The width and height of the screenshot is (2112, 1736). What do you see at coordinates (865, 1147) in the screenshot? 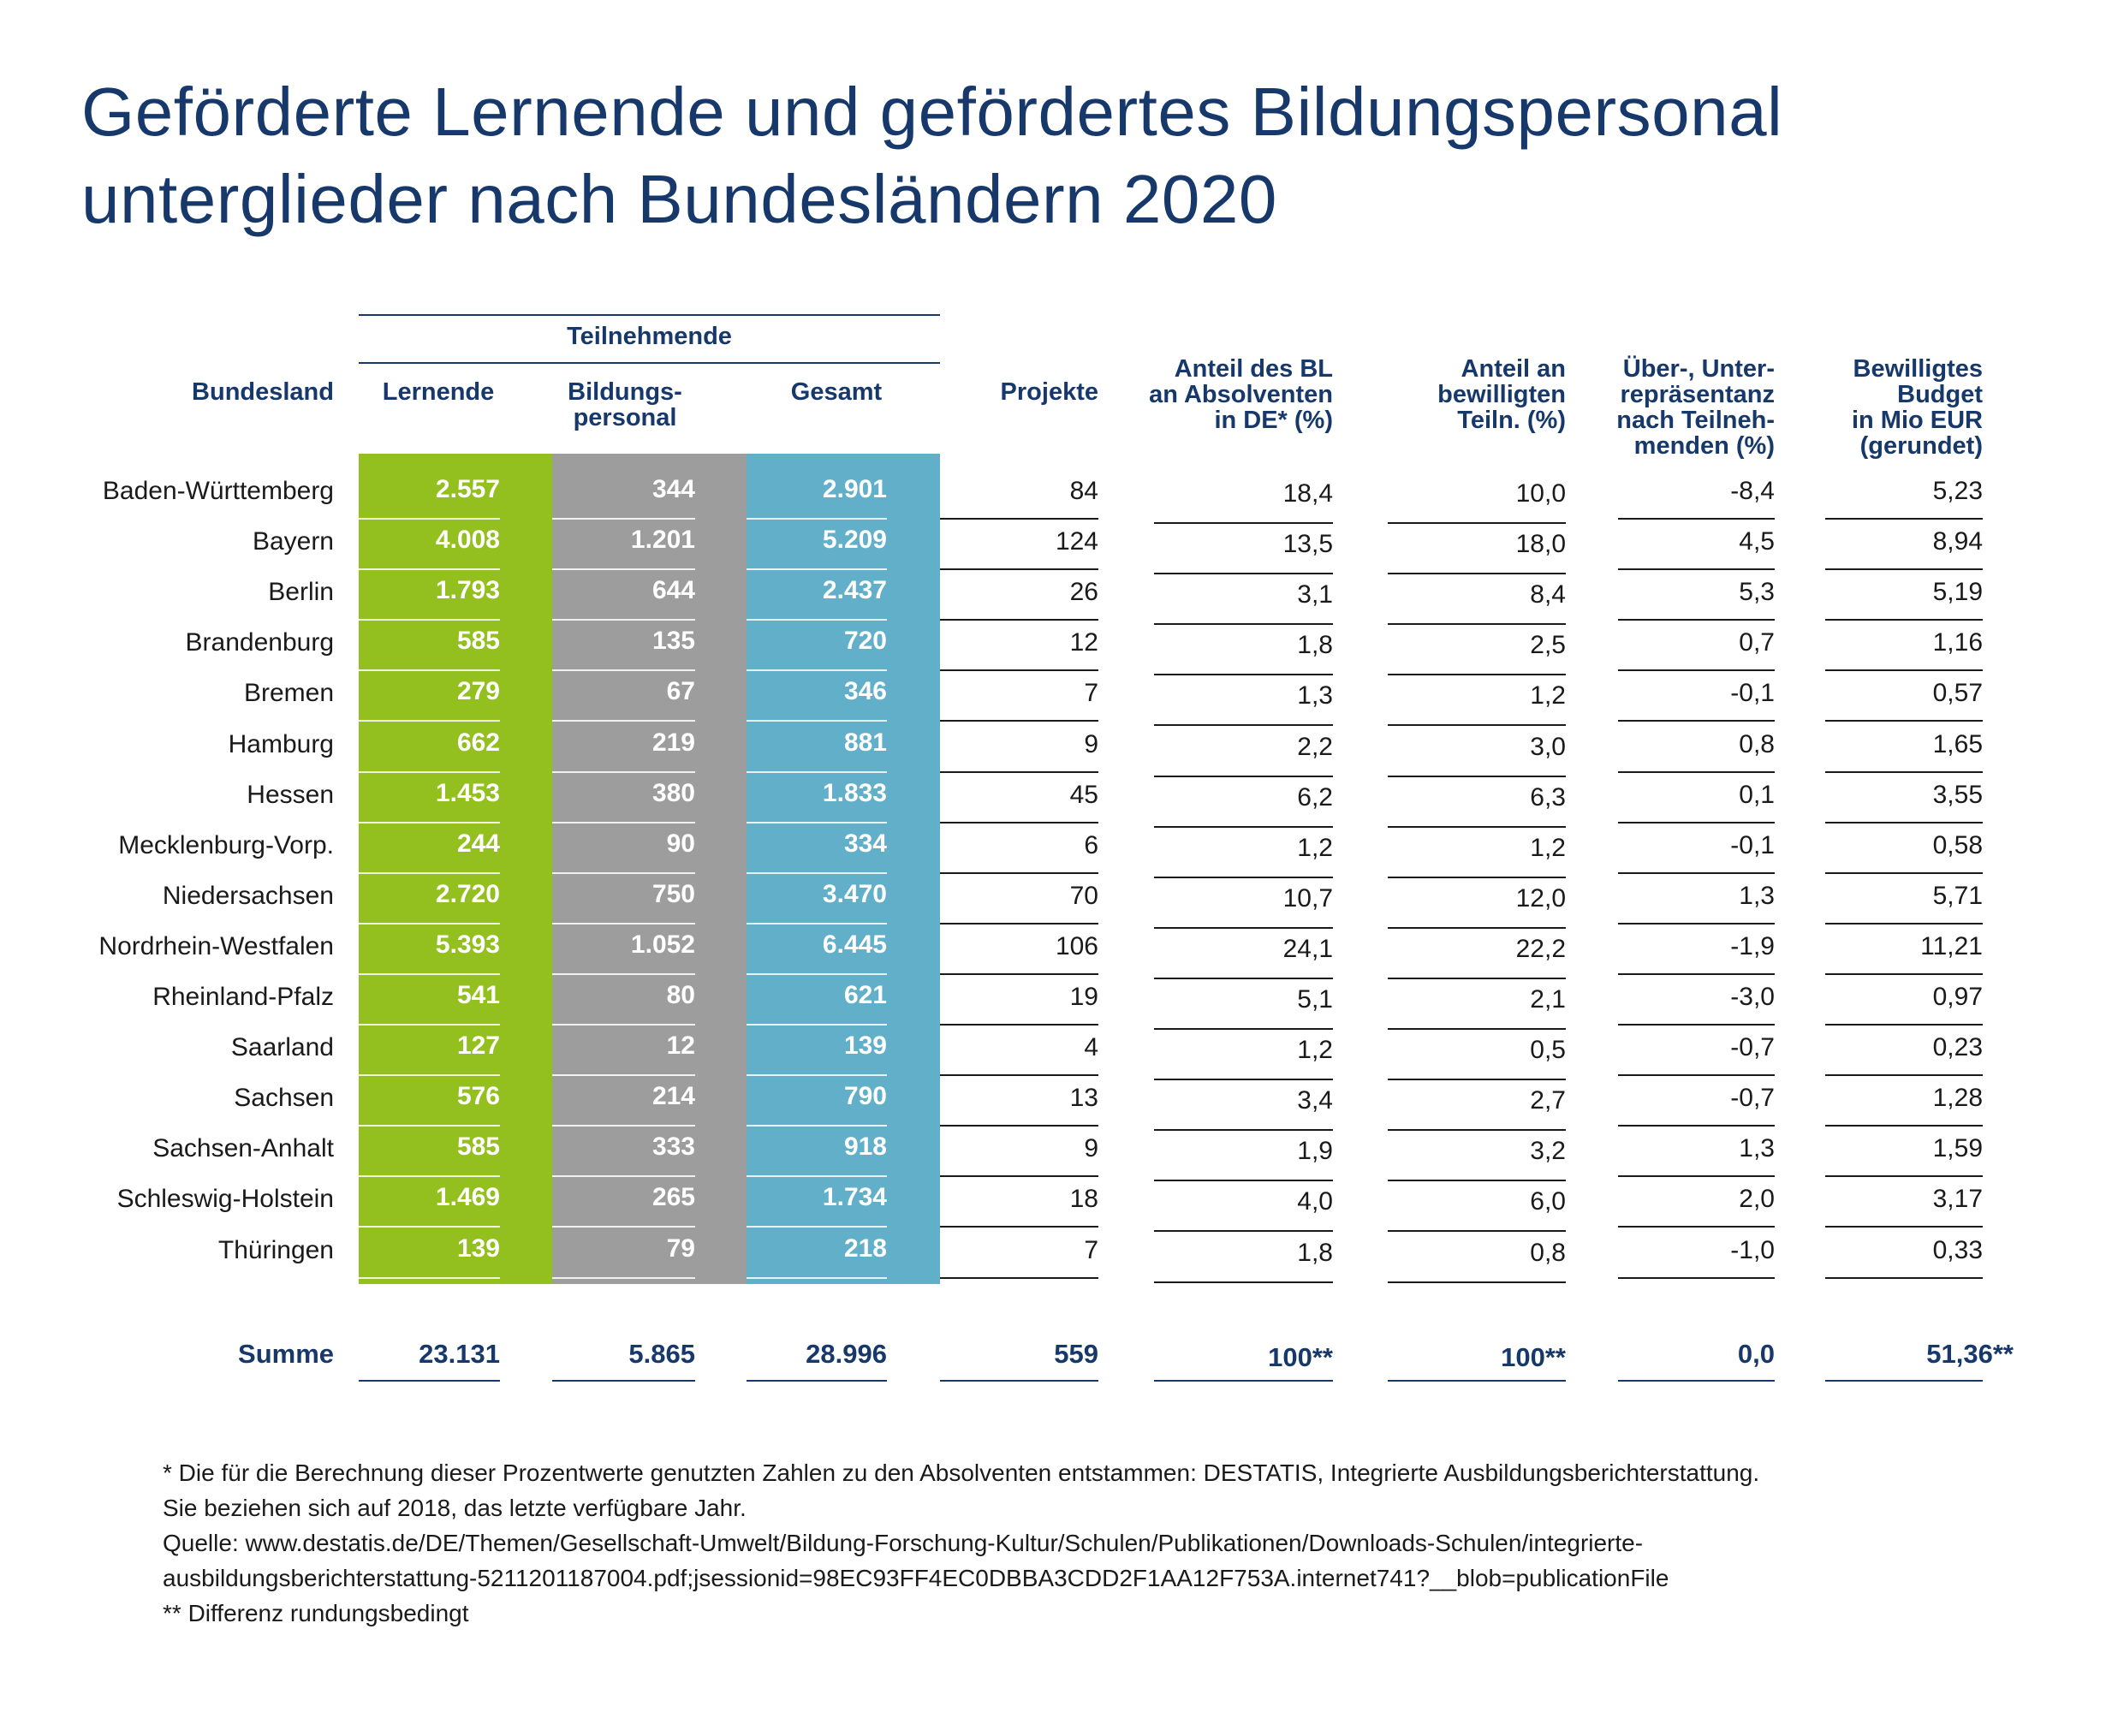
I see `gesamt-value: 918` at bounding box center [865, 1147].